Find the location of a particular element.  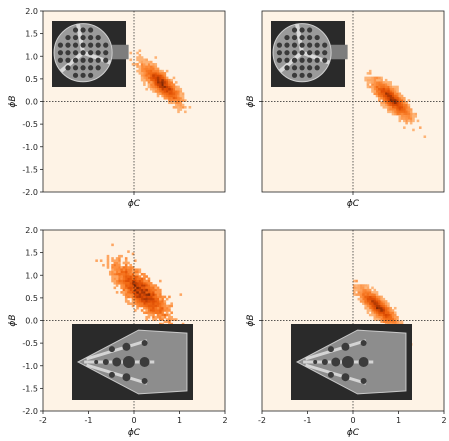

y-axis-label: ϕB is located at coordinates (251, 101).